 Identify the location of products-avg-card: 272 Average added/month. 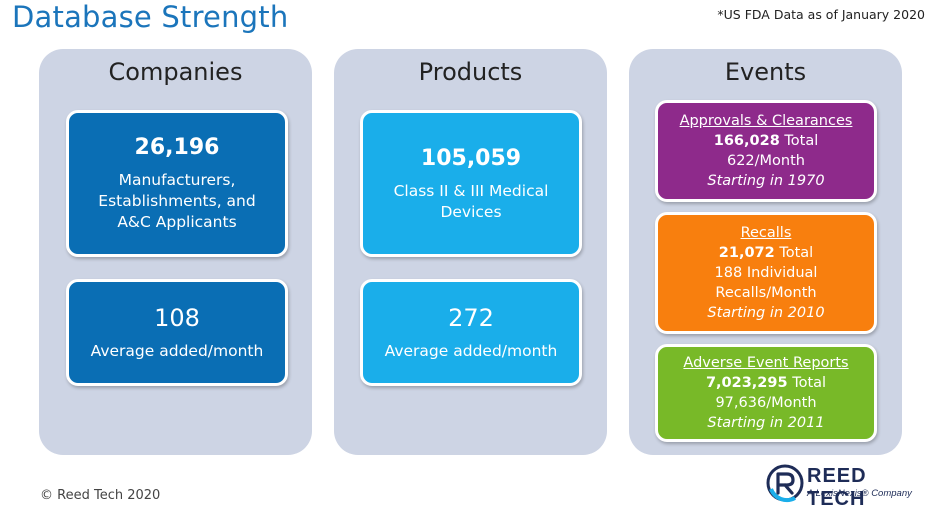
(471, 332).